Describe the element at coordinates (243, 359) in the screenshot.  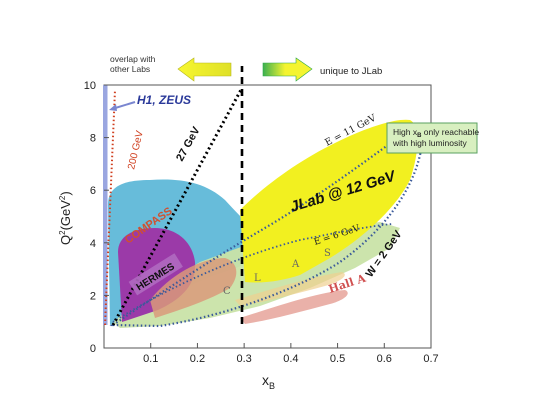
I see `x-tick-label: 0.3` at that location.